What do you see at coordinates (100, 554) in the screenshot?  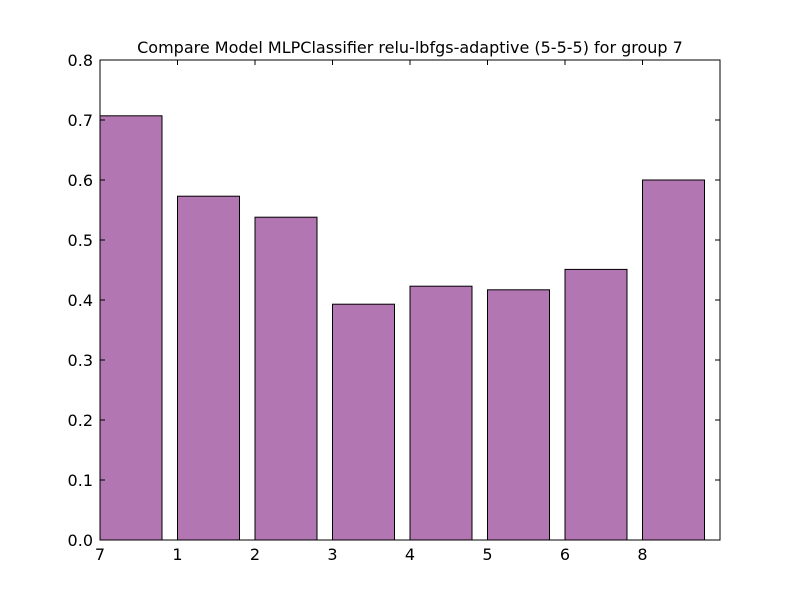 I see `x-tick-label: 7` at bounding box center [100, 554].